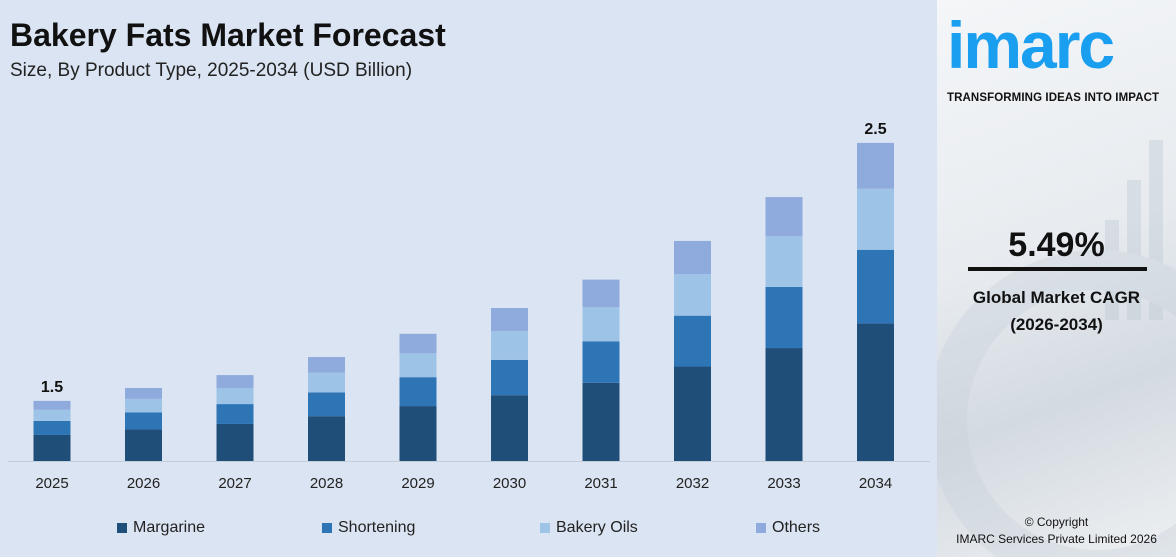 This screenshot has width=1176, height=557. What do you see at coordinates (468, 529) in the screenshot?
I see `legend: Margarine Shortening Bakery Oils Others` at bounding box center [468, 529].